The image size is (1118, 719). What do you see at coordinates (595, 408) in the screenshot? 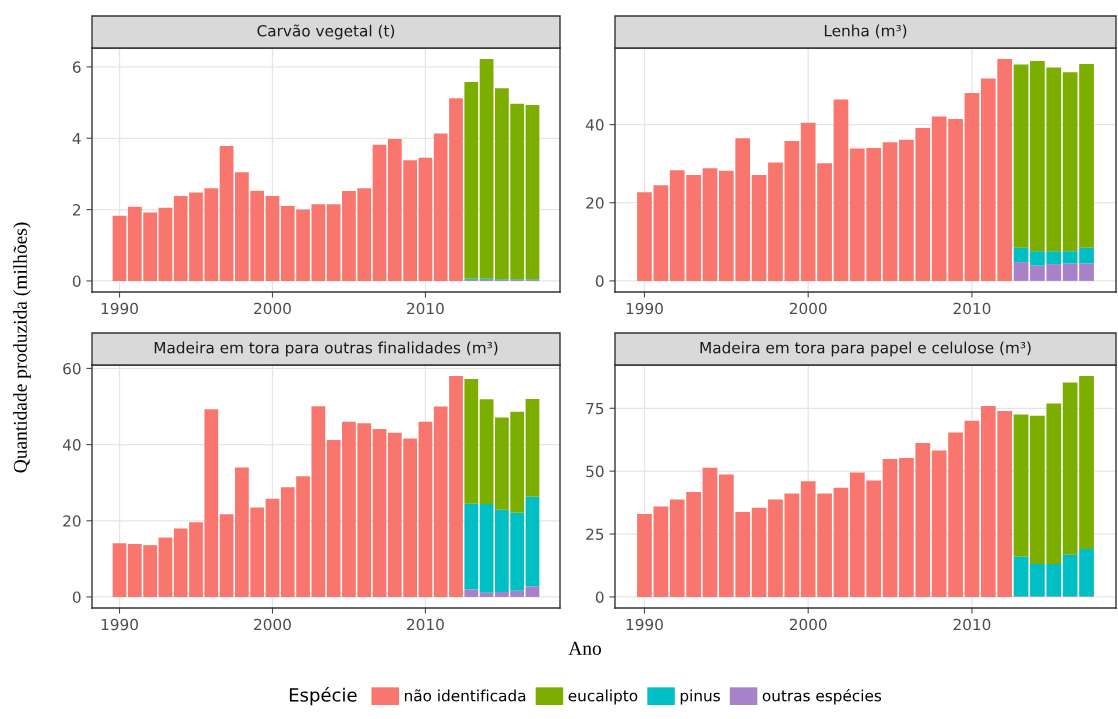
I see `y-tick-label: 75` at bounding box center [595, 408].